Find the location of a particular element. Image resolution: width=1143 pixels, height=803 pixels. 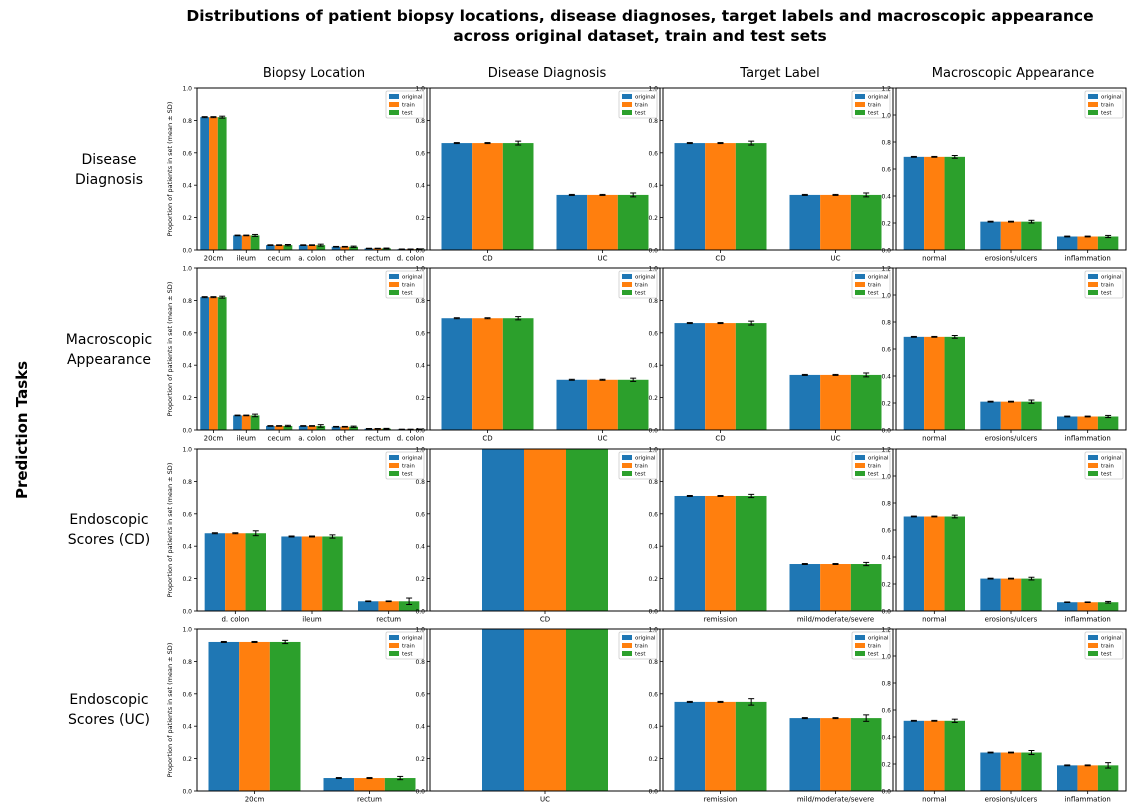

x-tick-label: a. colon is located at coordinates (312, 259).